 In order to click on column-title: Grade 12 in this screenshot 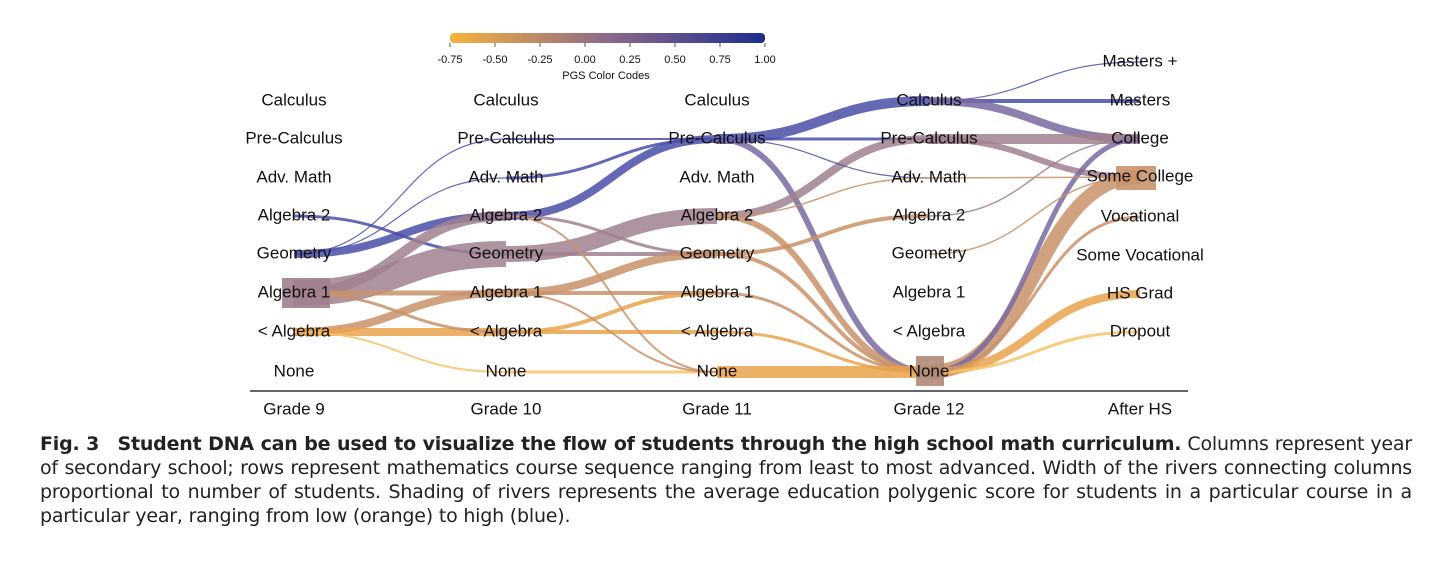, I will do `click(929, 408)`.